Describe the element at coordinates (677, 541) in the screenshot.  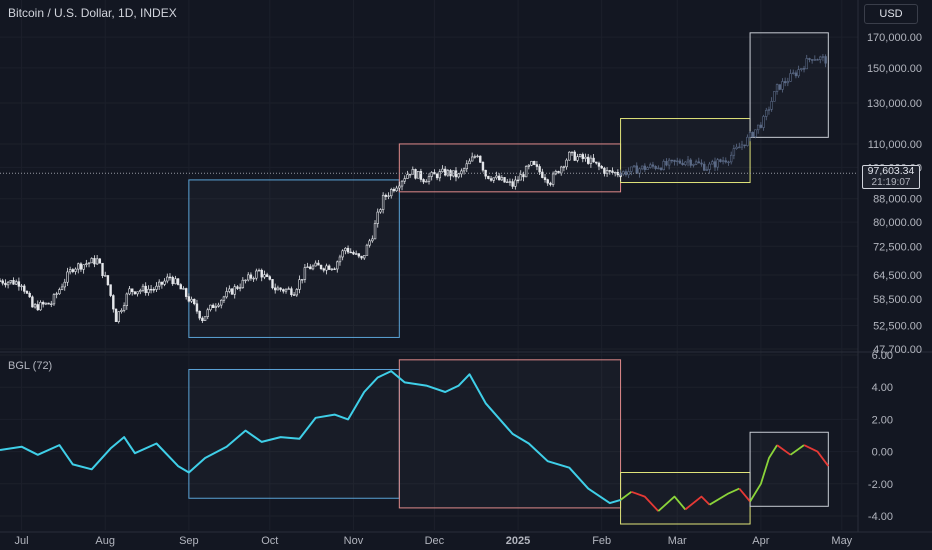
I see `time-axis-tick: Mar` at that location.